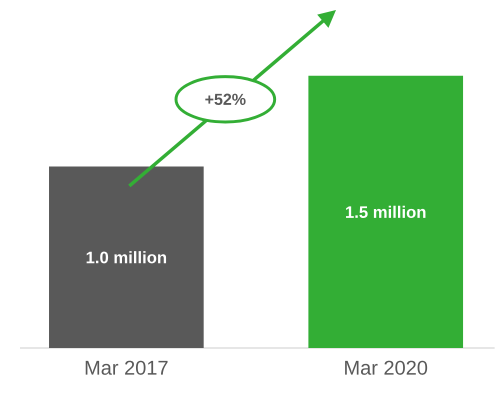 This screenshot has height=402, width=500. Describe the element at coordinates (225, 99) in the screenshot. I see `annotation: +52%` at that location.